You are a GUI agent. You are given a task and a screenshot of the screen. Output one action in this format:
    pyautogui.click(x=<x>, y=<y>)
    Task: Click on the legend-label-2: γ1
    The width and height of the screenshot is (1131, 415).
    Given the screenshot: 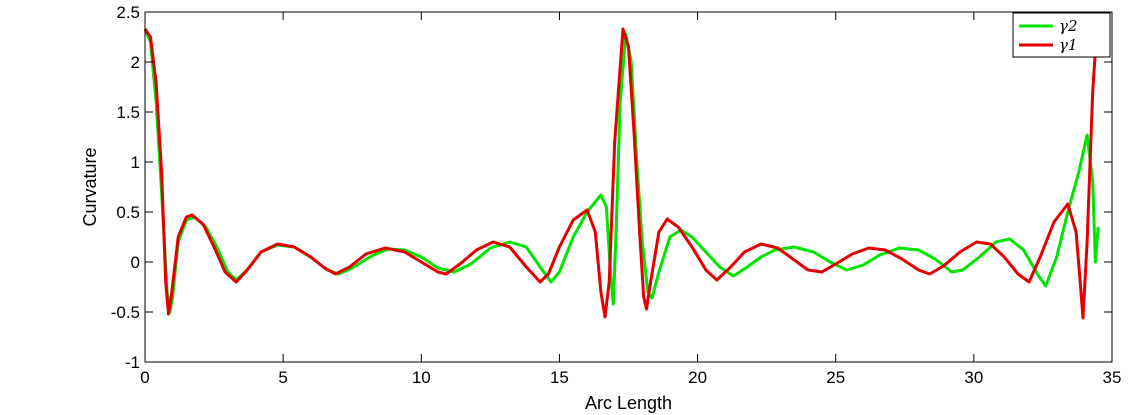 What is the action you would take?
    pyautogui.click(x=1068, y=45)
    